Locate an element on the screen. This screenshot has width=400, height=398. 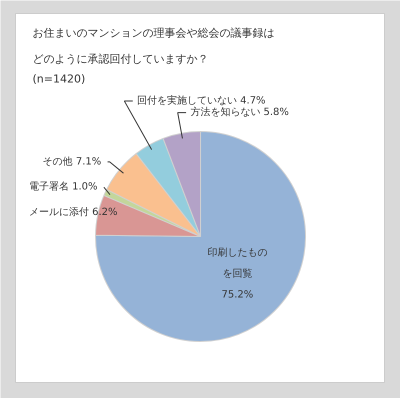
slice-label: 回付を実施していない 4.7% is located at coordinates (201, 100).